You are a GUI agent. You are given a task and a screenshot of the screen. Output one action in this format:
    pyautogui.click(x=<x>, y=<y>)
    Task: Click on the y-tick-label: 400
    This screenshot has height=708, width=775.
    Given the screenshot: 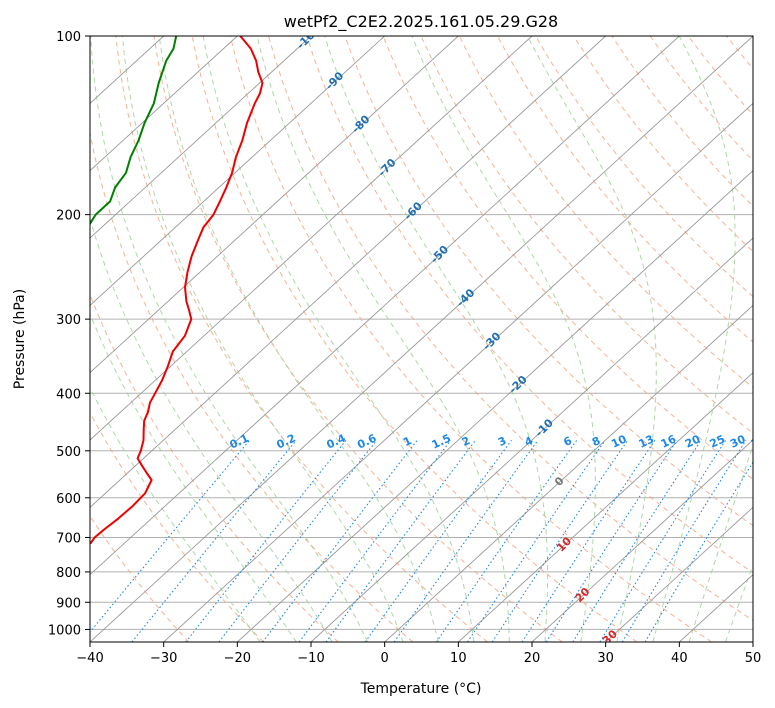 What is the action you would take?
    pyautogui.click(x=68, y=394)
    